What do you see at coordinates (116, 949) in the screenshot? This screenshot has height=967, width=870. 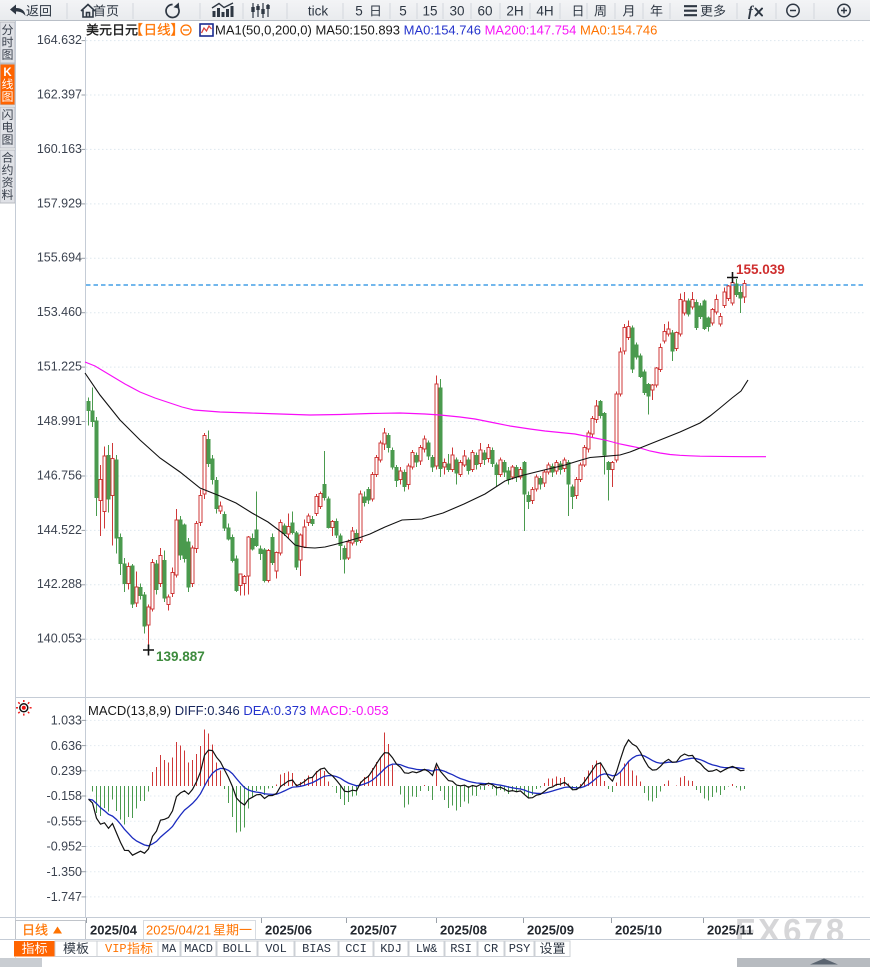 I see `svg-text: VIP` at bounding box center [116, 949].